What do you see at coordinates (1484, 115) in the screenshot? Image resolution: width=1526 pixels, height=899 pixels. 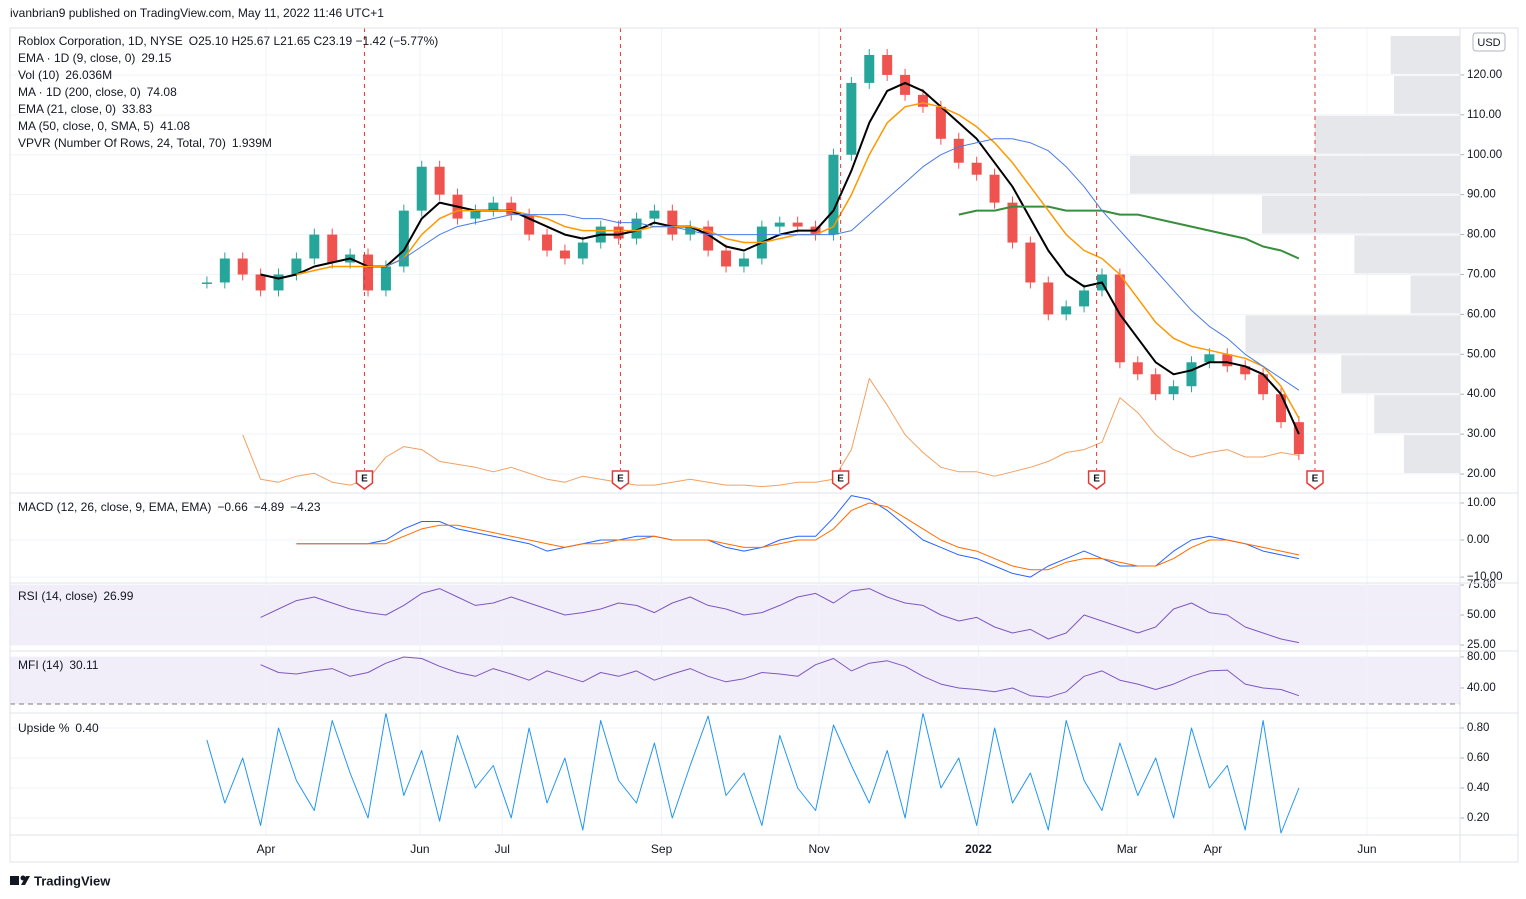 I see `y-tick-label: 110.00` at bounding box center [1484, 115].